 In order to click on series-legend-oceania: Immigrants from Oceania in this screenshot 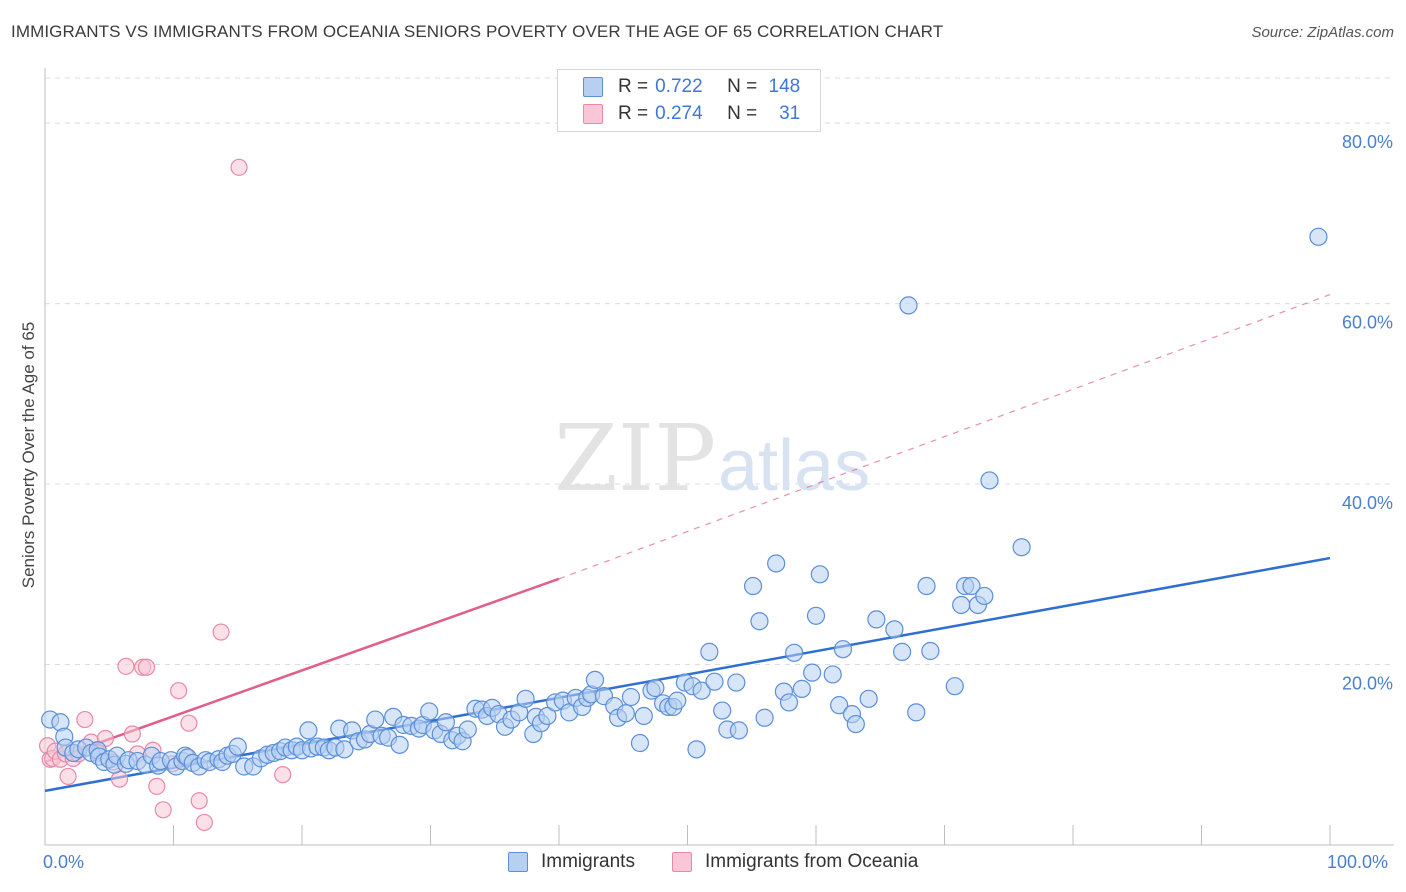, I will do `click(795, 862)`.